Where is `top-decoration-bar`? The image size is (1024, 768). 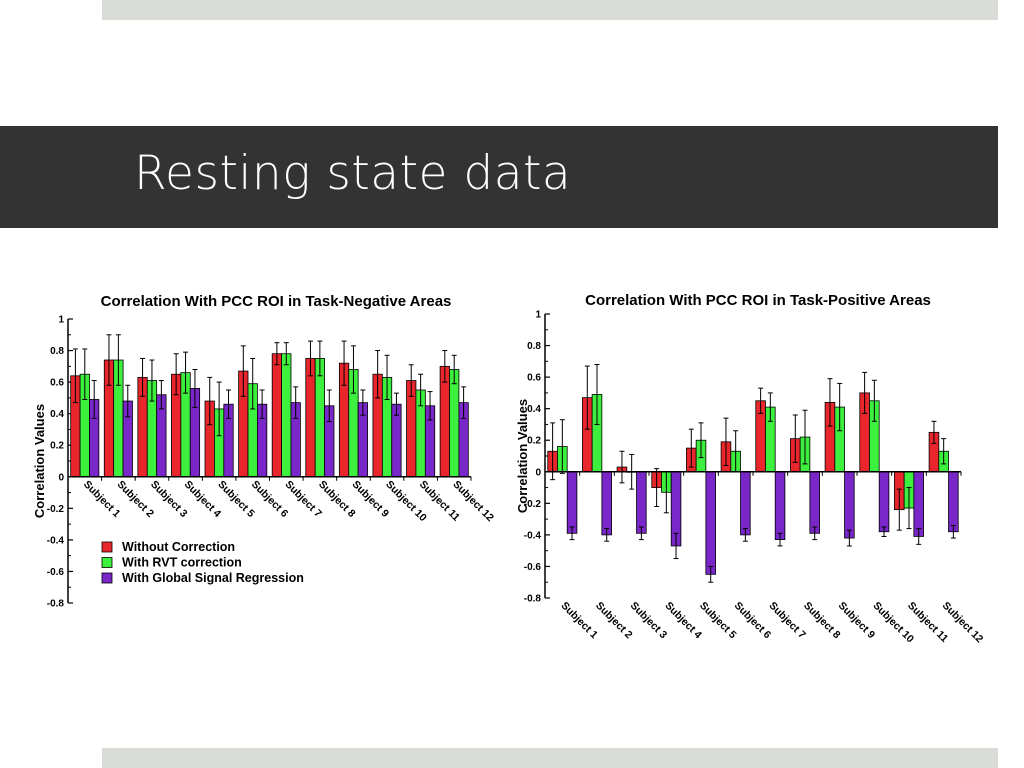
top-decoration-bar is located at coordinates (550, 10).